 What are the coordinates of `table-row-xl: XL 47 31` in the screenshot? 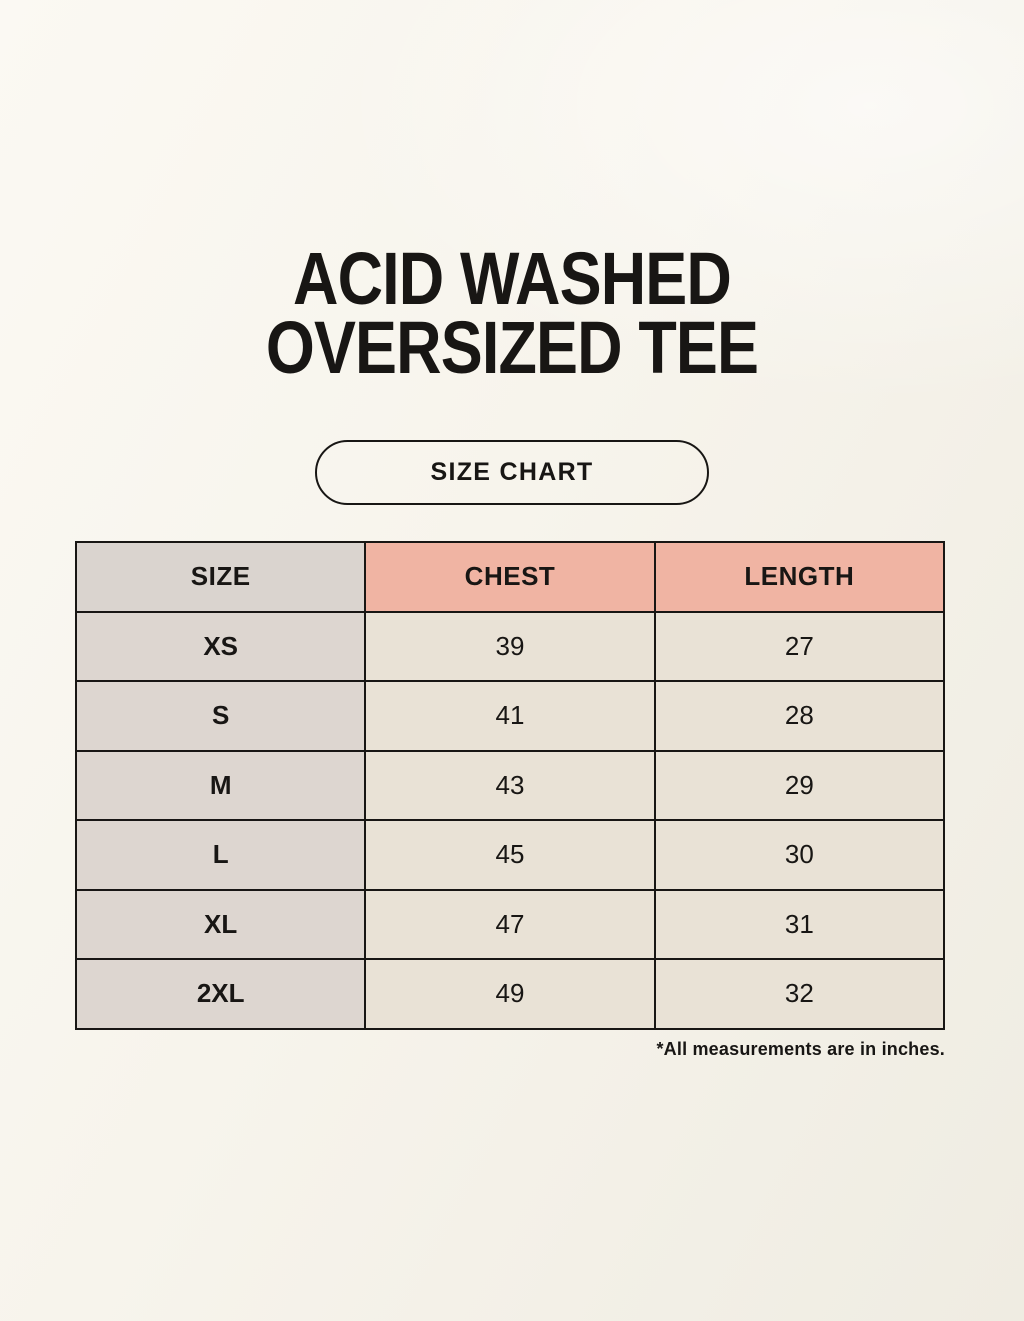 It's located at (510, 924).